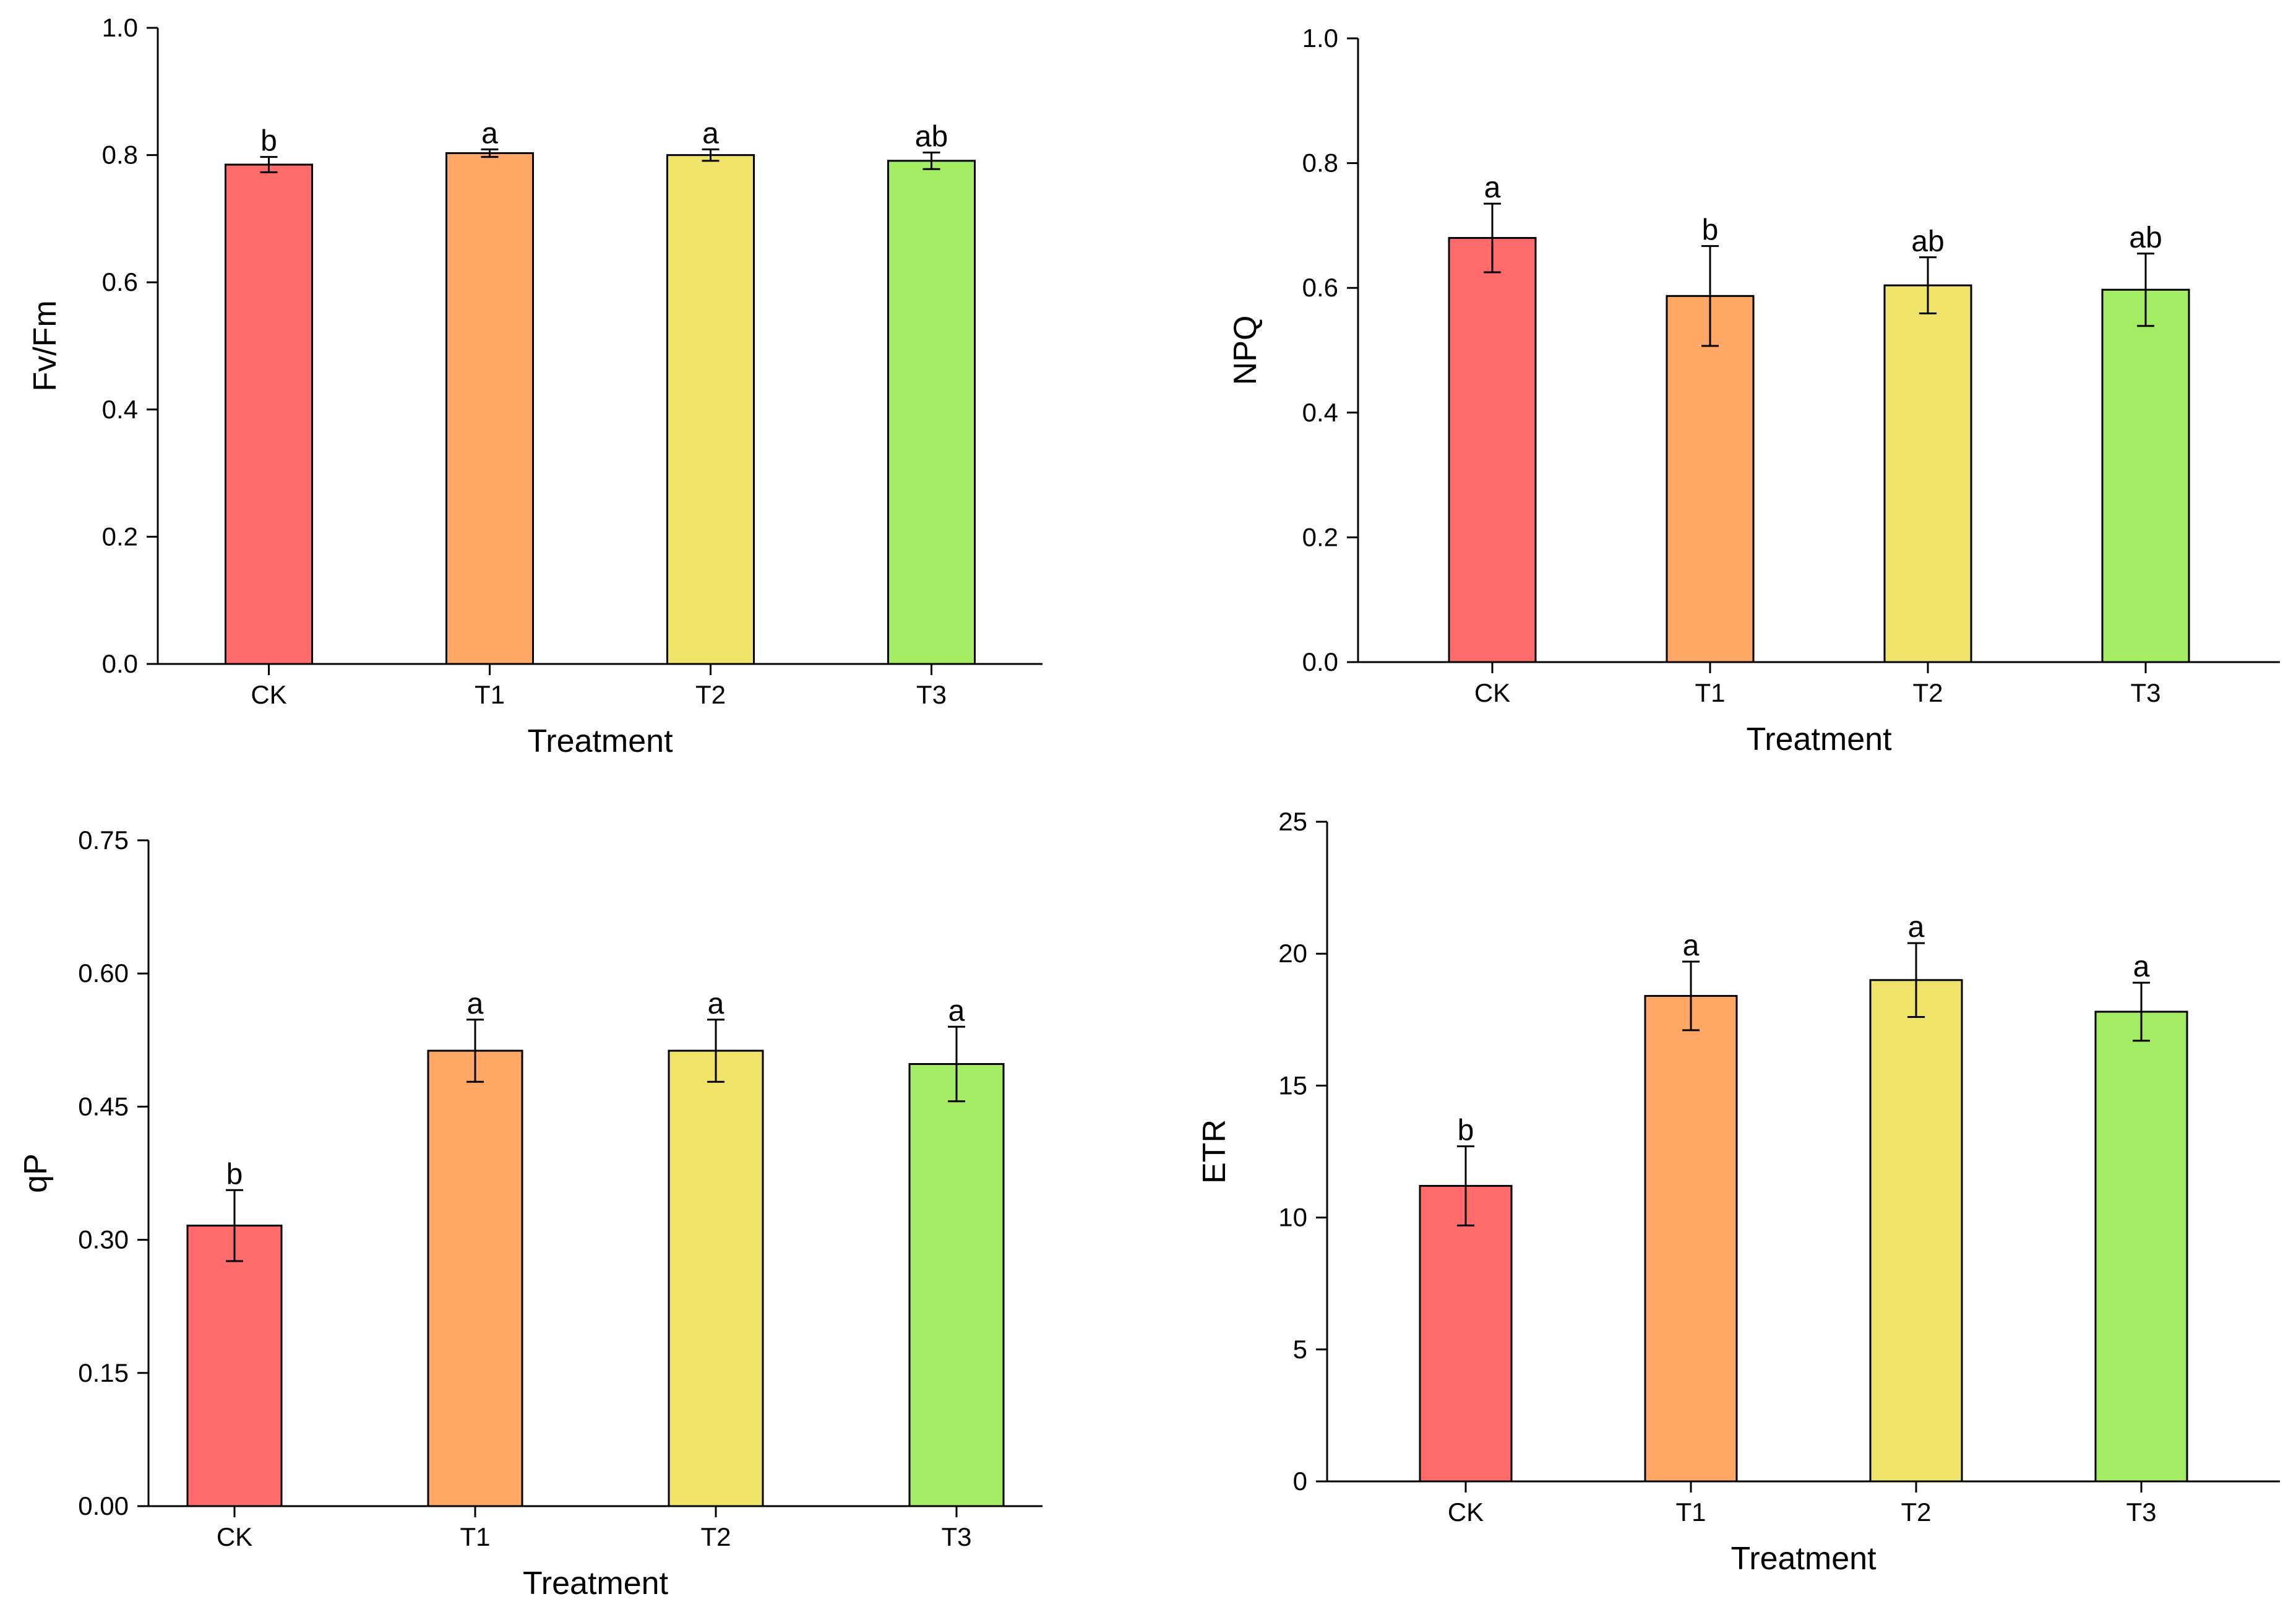 This screenshot has width=2296, height=1607. Describe the element at coordinates (1320, 536) in the screenshot. I see `y-tick-label: 0.2` at that location.